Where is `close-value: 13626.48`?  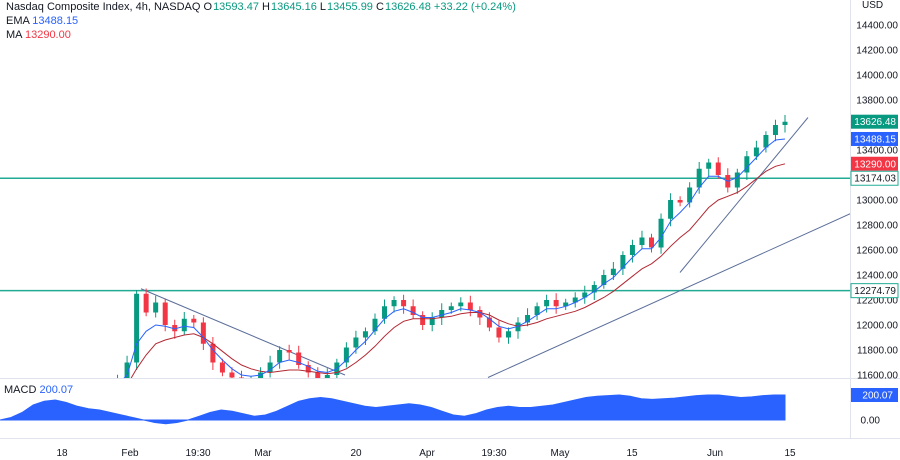 close-value: 13626.48 is located at coordinates (407, 7).